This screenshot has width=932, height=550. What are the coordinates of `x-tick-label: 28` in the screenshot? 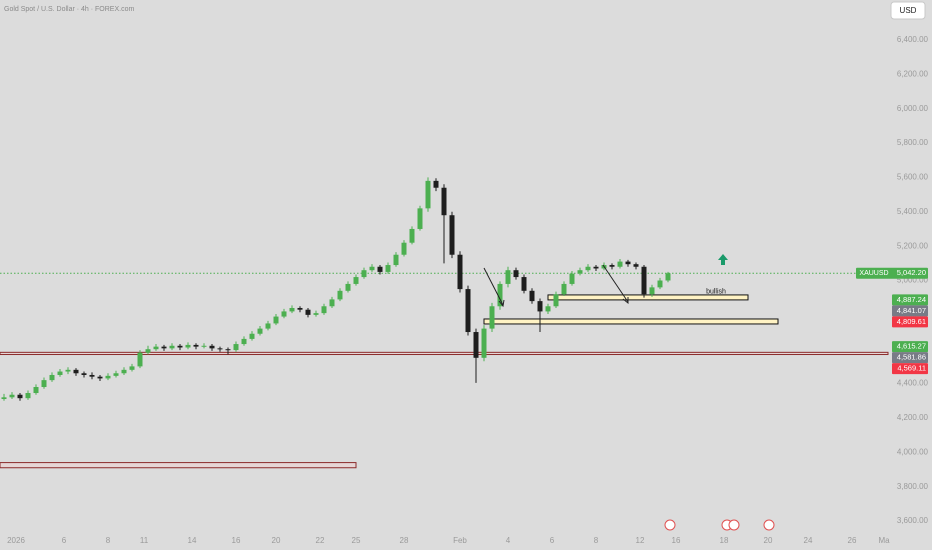 It's located at (404, 540).